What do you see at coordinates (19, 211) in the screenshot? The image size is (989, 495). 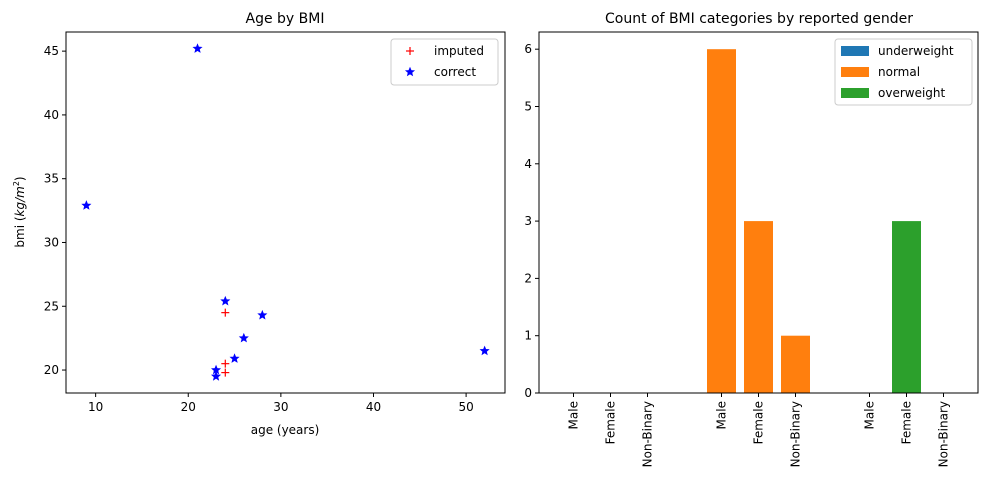 I see `scatter-y-axis-label: bmi (kg/m2)` at bounding box center [19, 211].